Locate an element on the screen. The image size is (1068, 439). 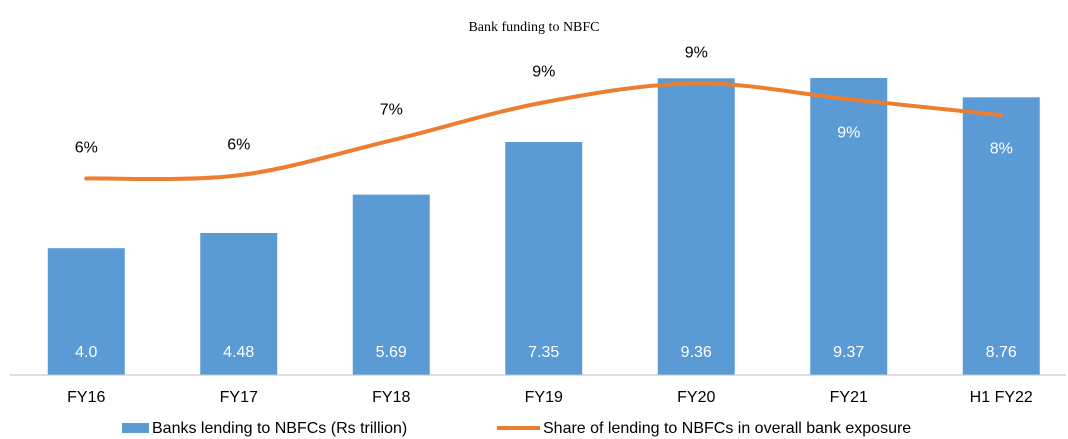
bar-value-label: 9.36 is located at coordinates (696, 352).